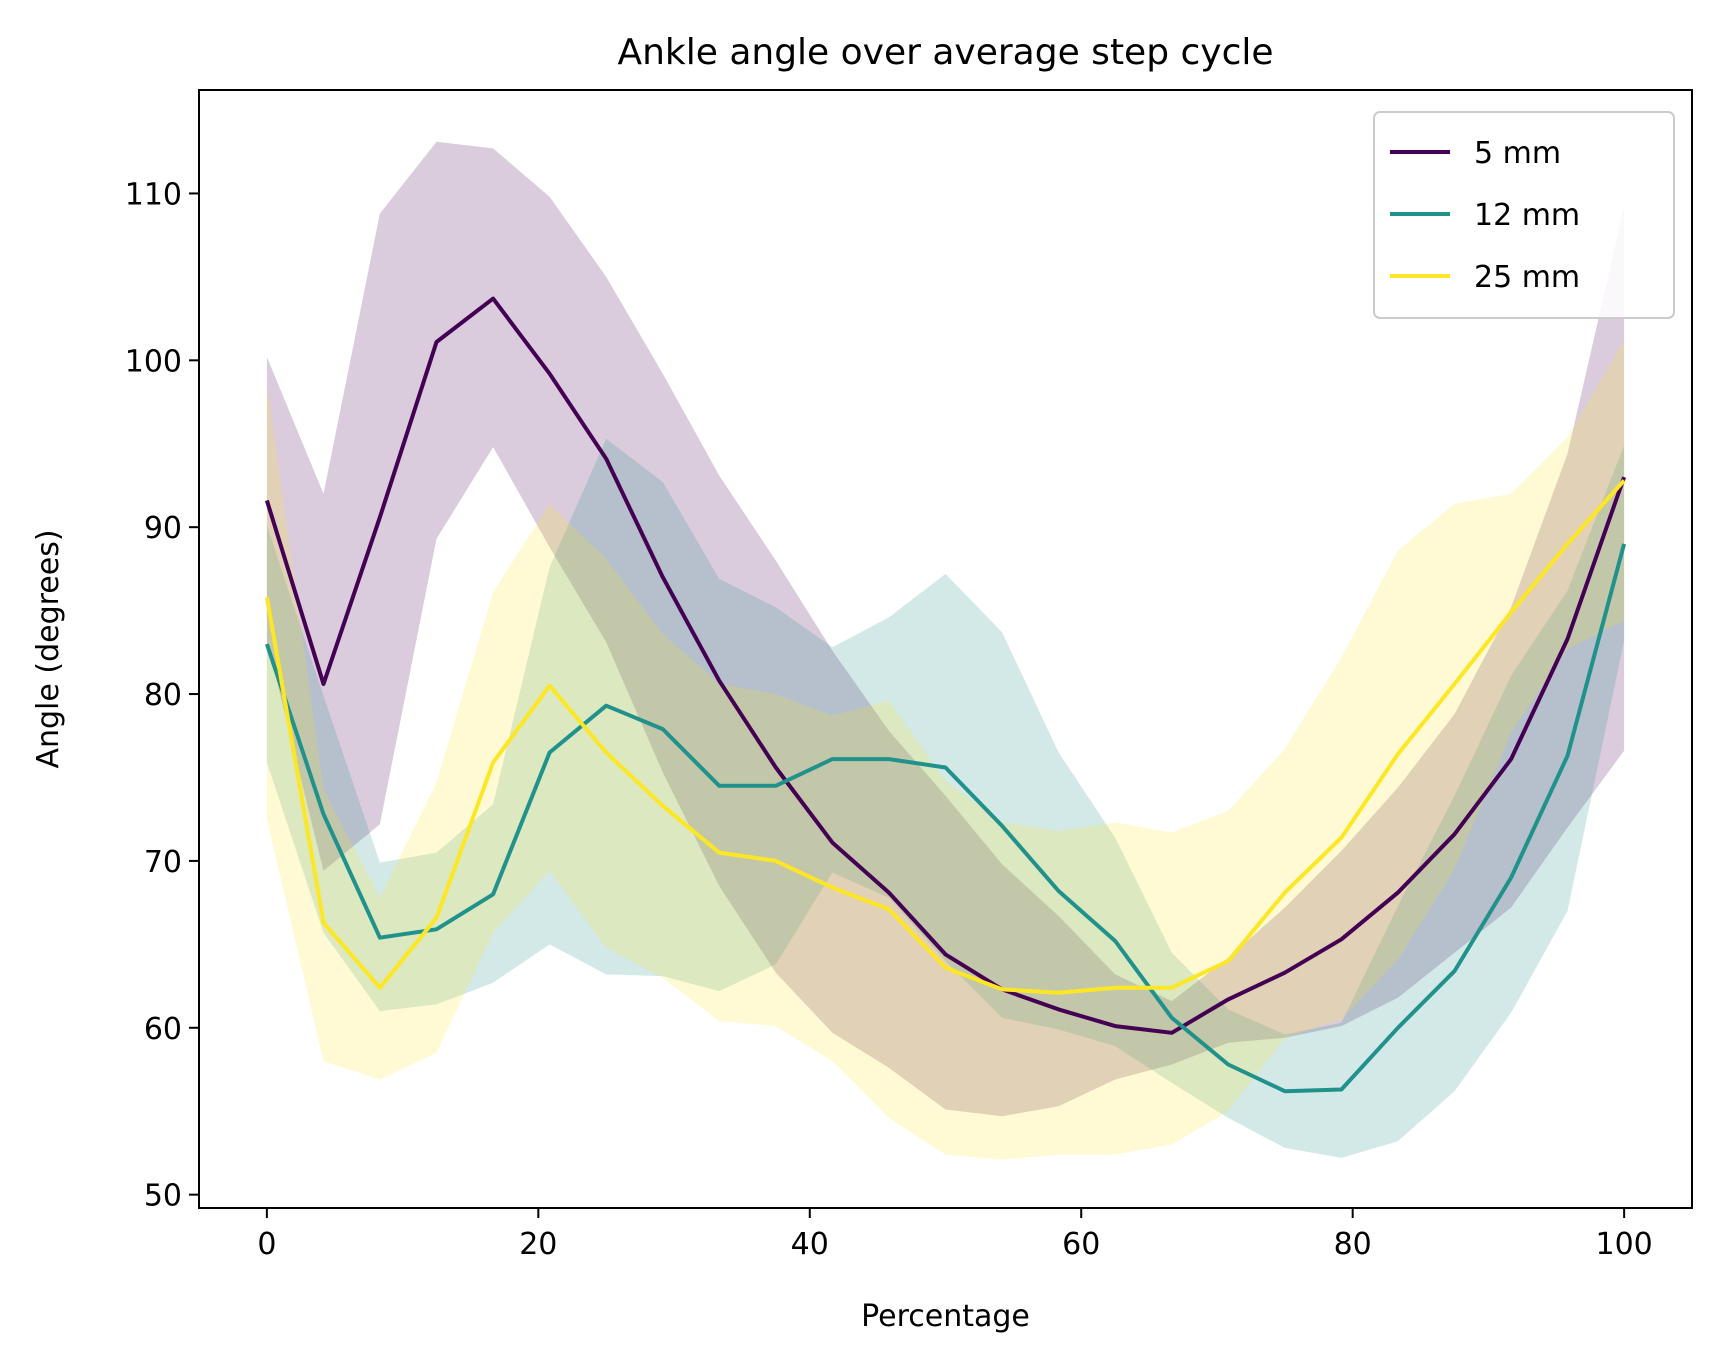  I want to click on x-tick-label: 80, so click(1353, 1244).